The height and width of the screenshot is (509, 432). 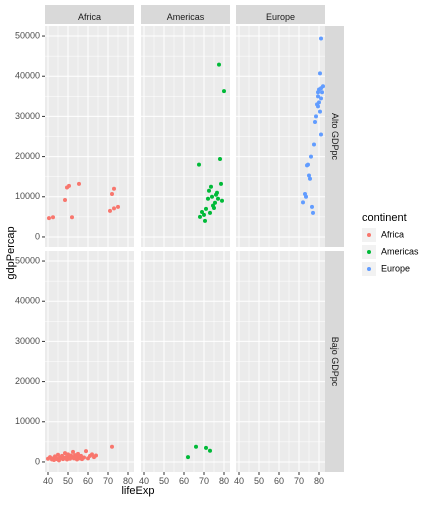 What do you see at coordinates (395, 268) in the screenshot?
I see `legend-label-europe: Europe` at bounding box center [395, 268].